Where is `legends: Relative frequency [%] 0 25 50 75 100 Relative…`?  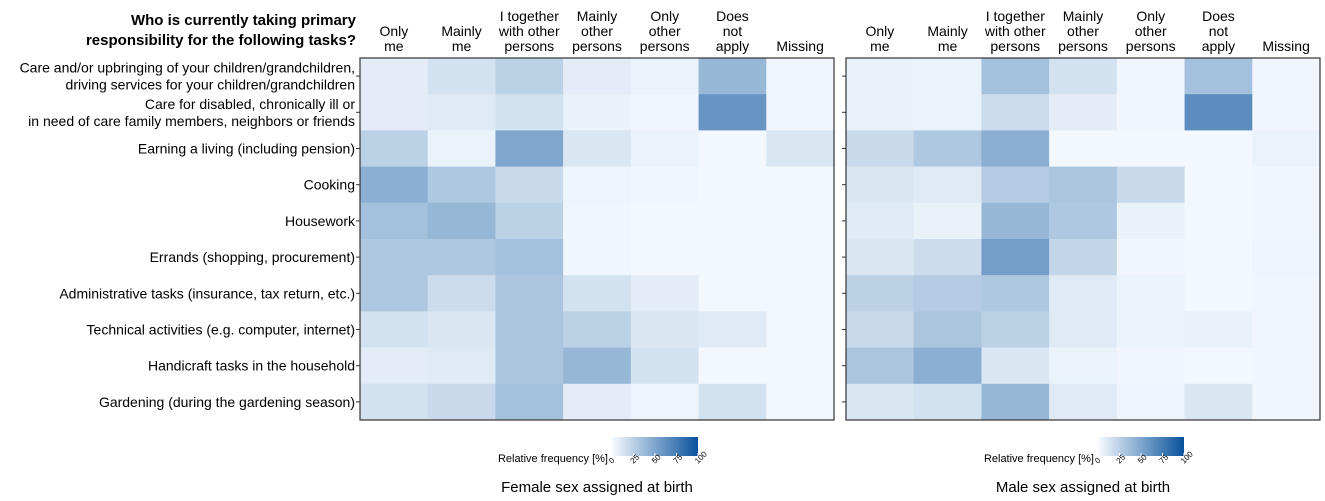
legends: Relative frequency [%] 0 25 50 75 100 Relative… is located at coordinates (846, 451).